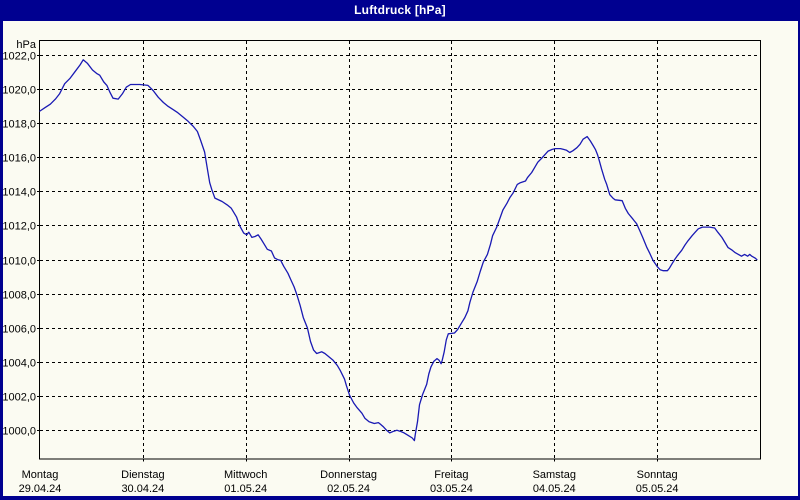  I want to click on y-tick-label: 1012,0, so click(19, 227).